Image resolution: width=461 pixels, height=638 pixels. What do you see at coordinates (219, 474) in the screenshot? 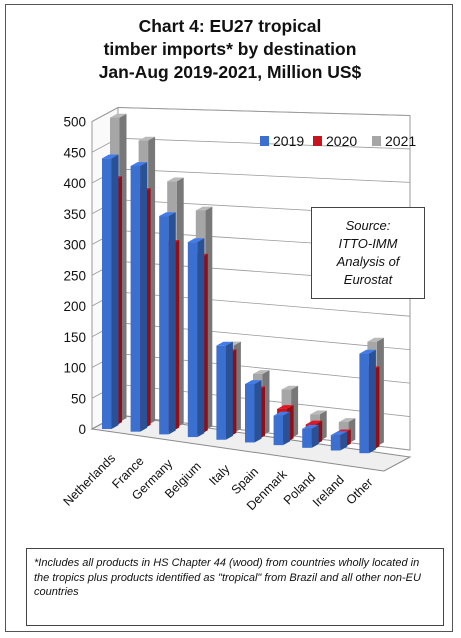
I see `category-label: Italy` at bounding box center [219, 474].